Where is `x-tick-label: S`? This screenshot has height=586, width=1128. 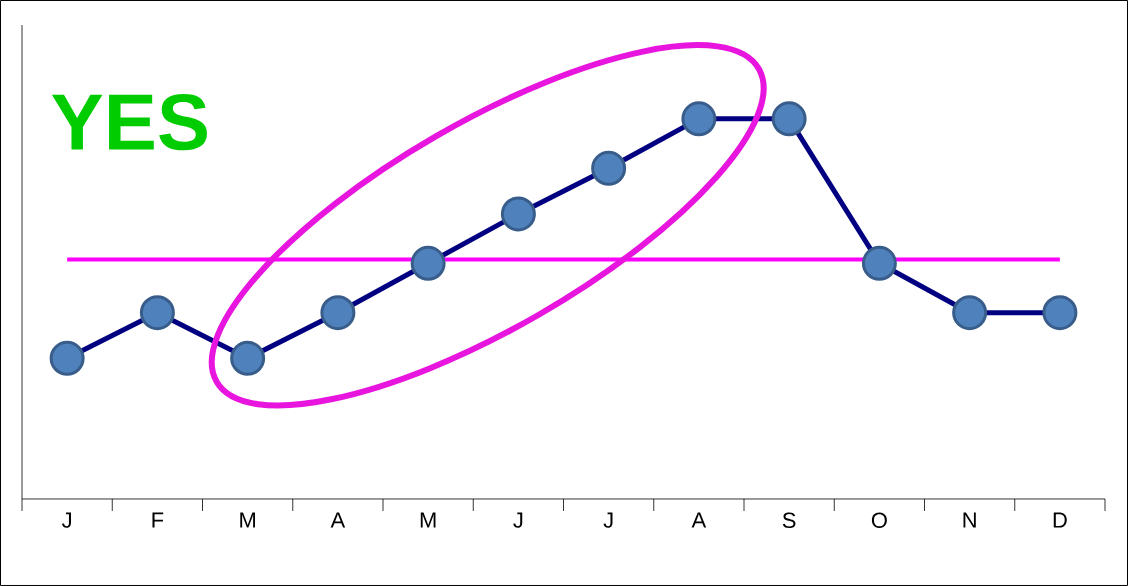 x-tick-label: S is located at coordinates (789, 520).